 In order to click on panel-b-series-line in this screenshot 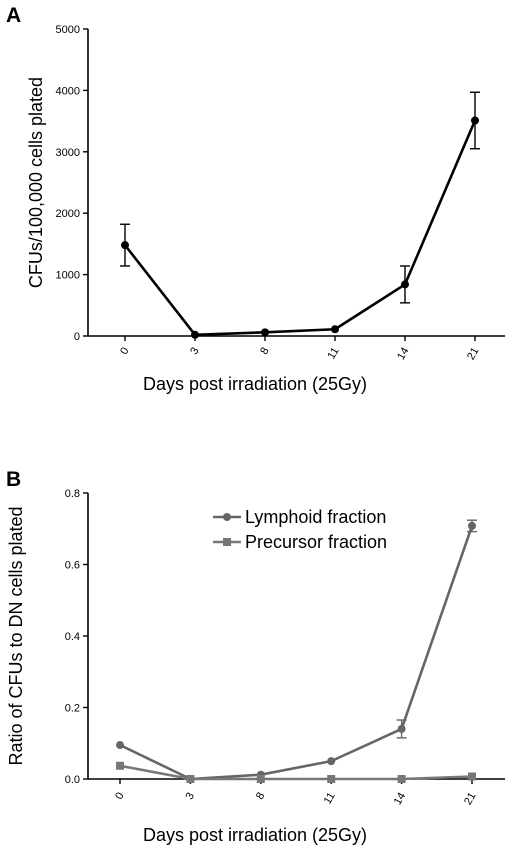, I will do `click(296, 772)`.